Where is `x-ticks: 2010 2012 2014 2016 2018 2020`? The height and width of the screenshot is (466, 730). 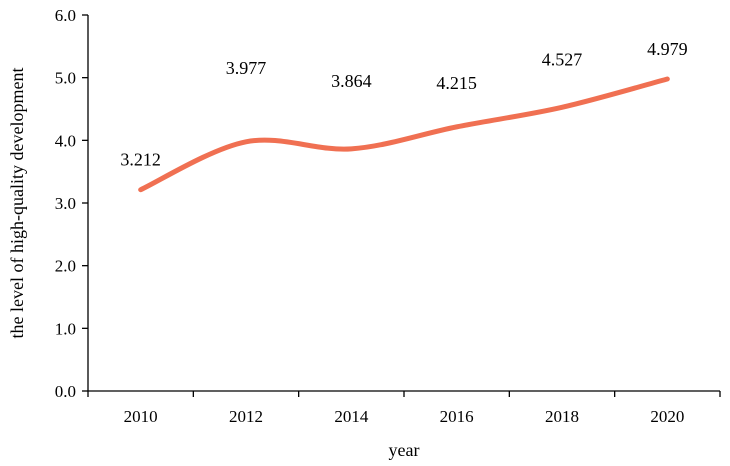
x-ticks: 2010 2012 2014 2016 2018 2020 is located at coordinates (404, 408).